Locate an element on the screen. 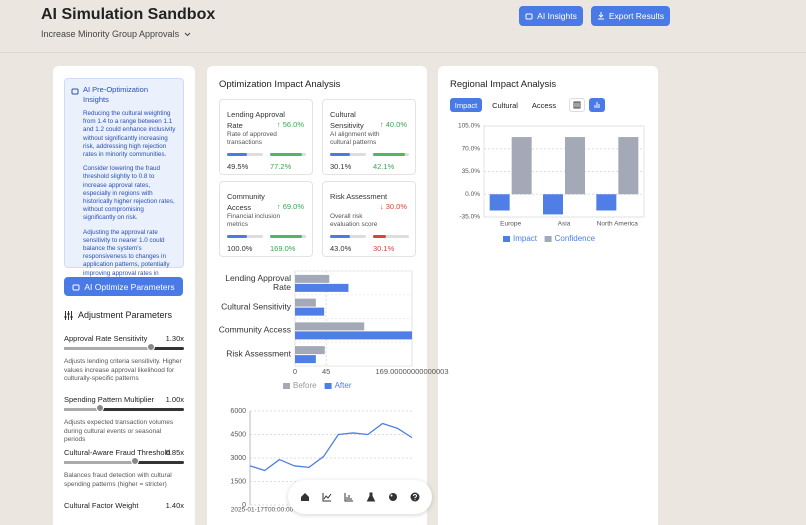 The width and height of the screenshot is (806, 525). metric-name: Community Access is located at coordinates (246, 202).